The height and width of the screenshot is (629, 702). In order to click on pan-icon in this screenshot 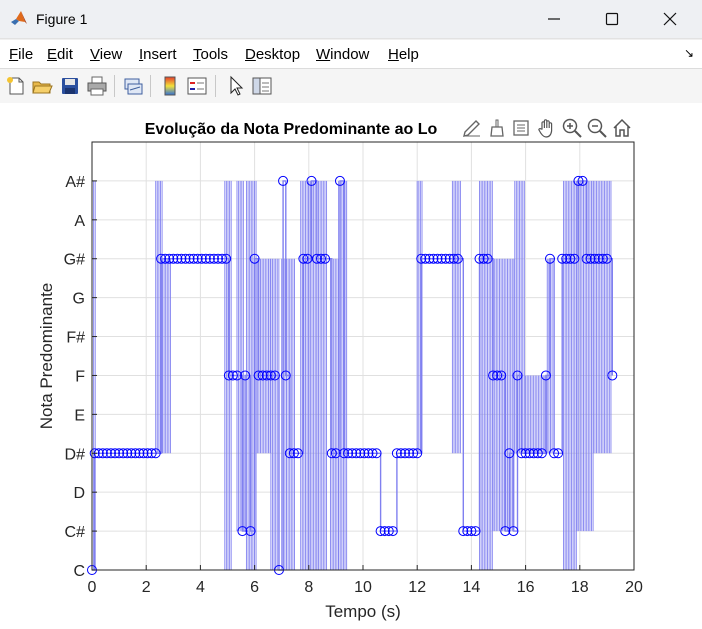, I will do `click(547, 128)`.